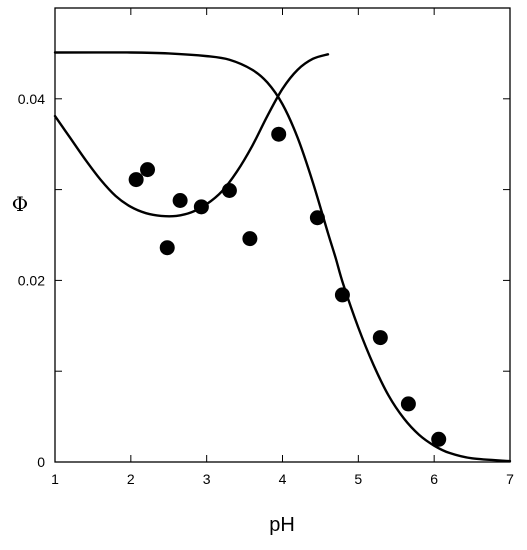 This screenshot has width=527, height=550. Describe the element at coordinates (31, 99) in the screenshot. I see `y-tick-label: 0.04` at that location.